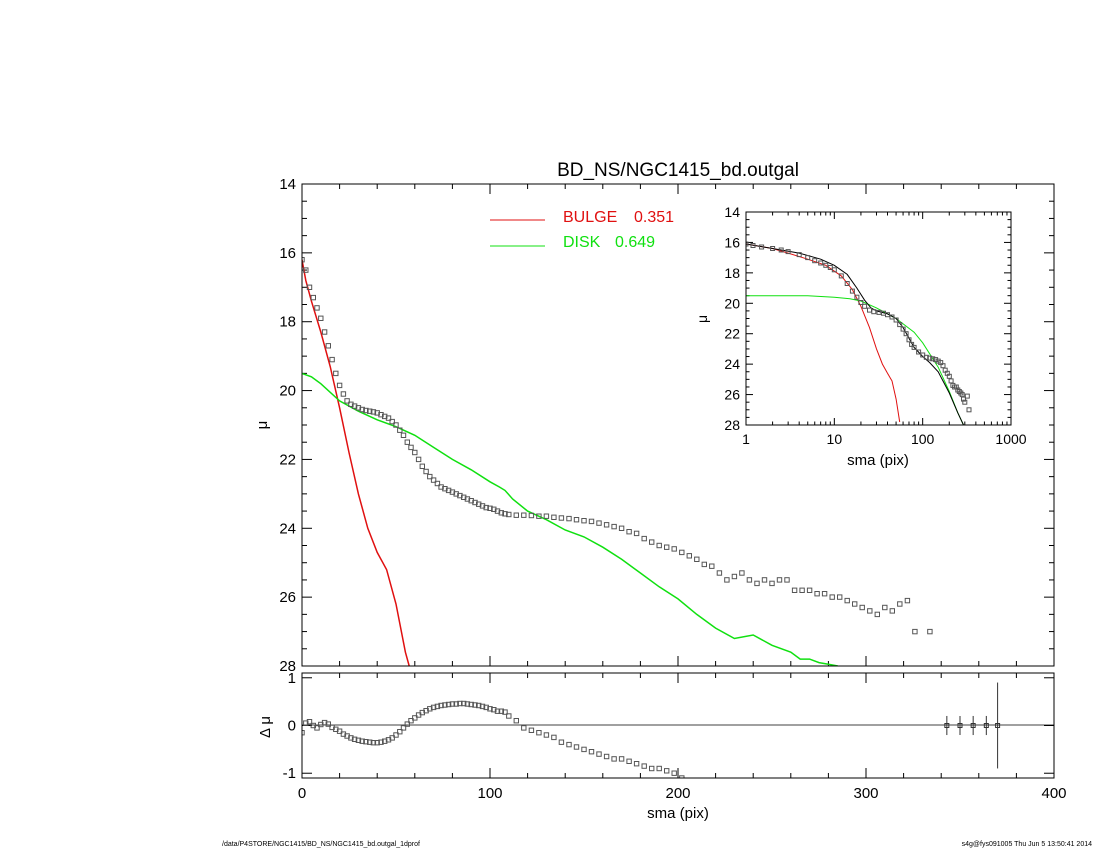 The width and height of the screenshot is (1100, 850). I want to click on series-group, so click(859, 333).